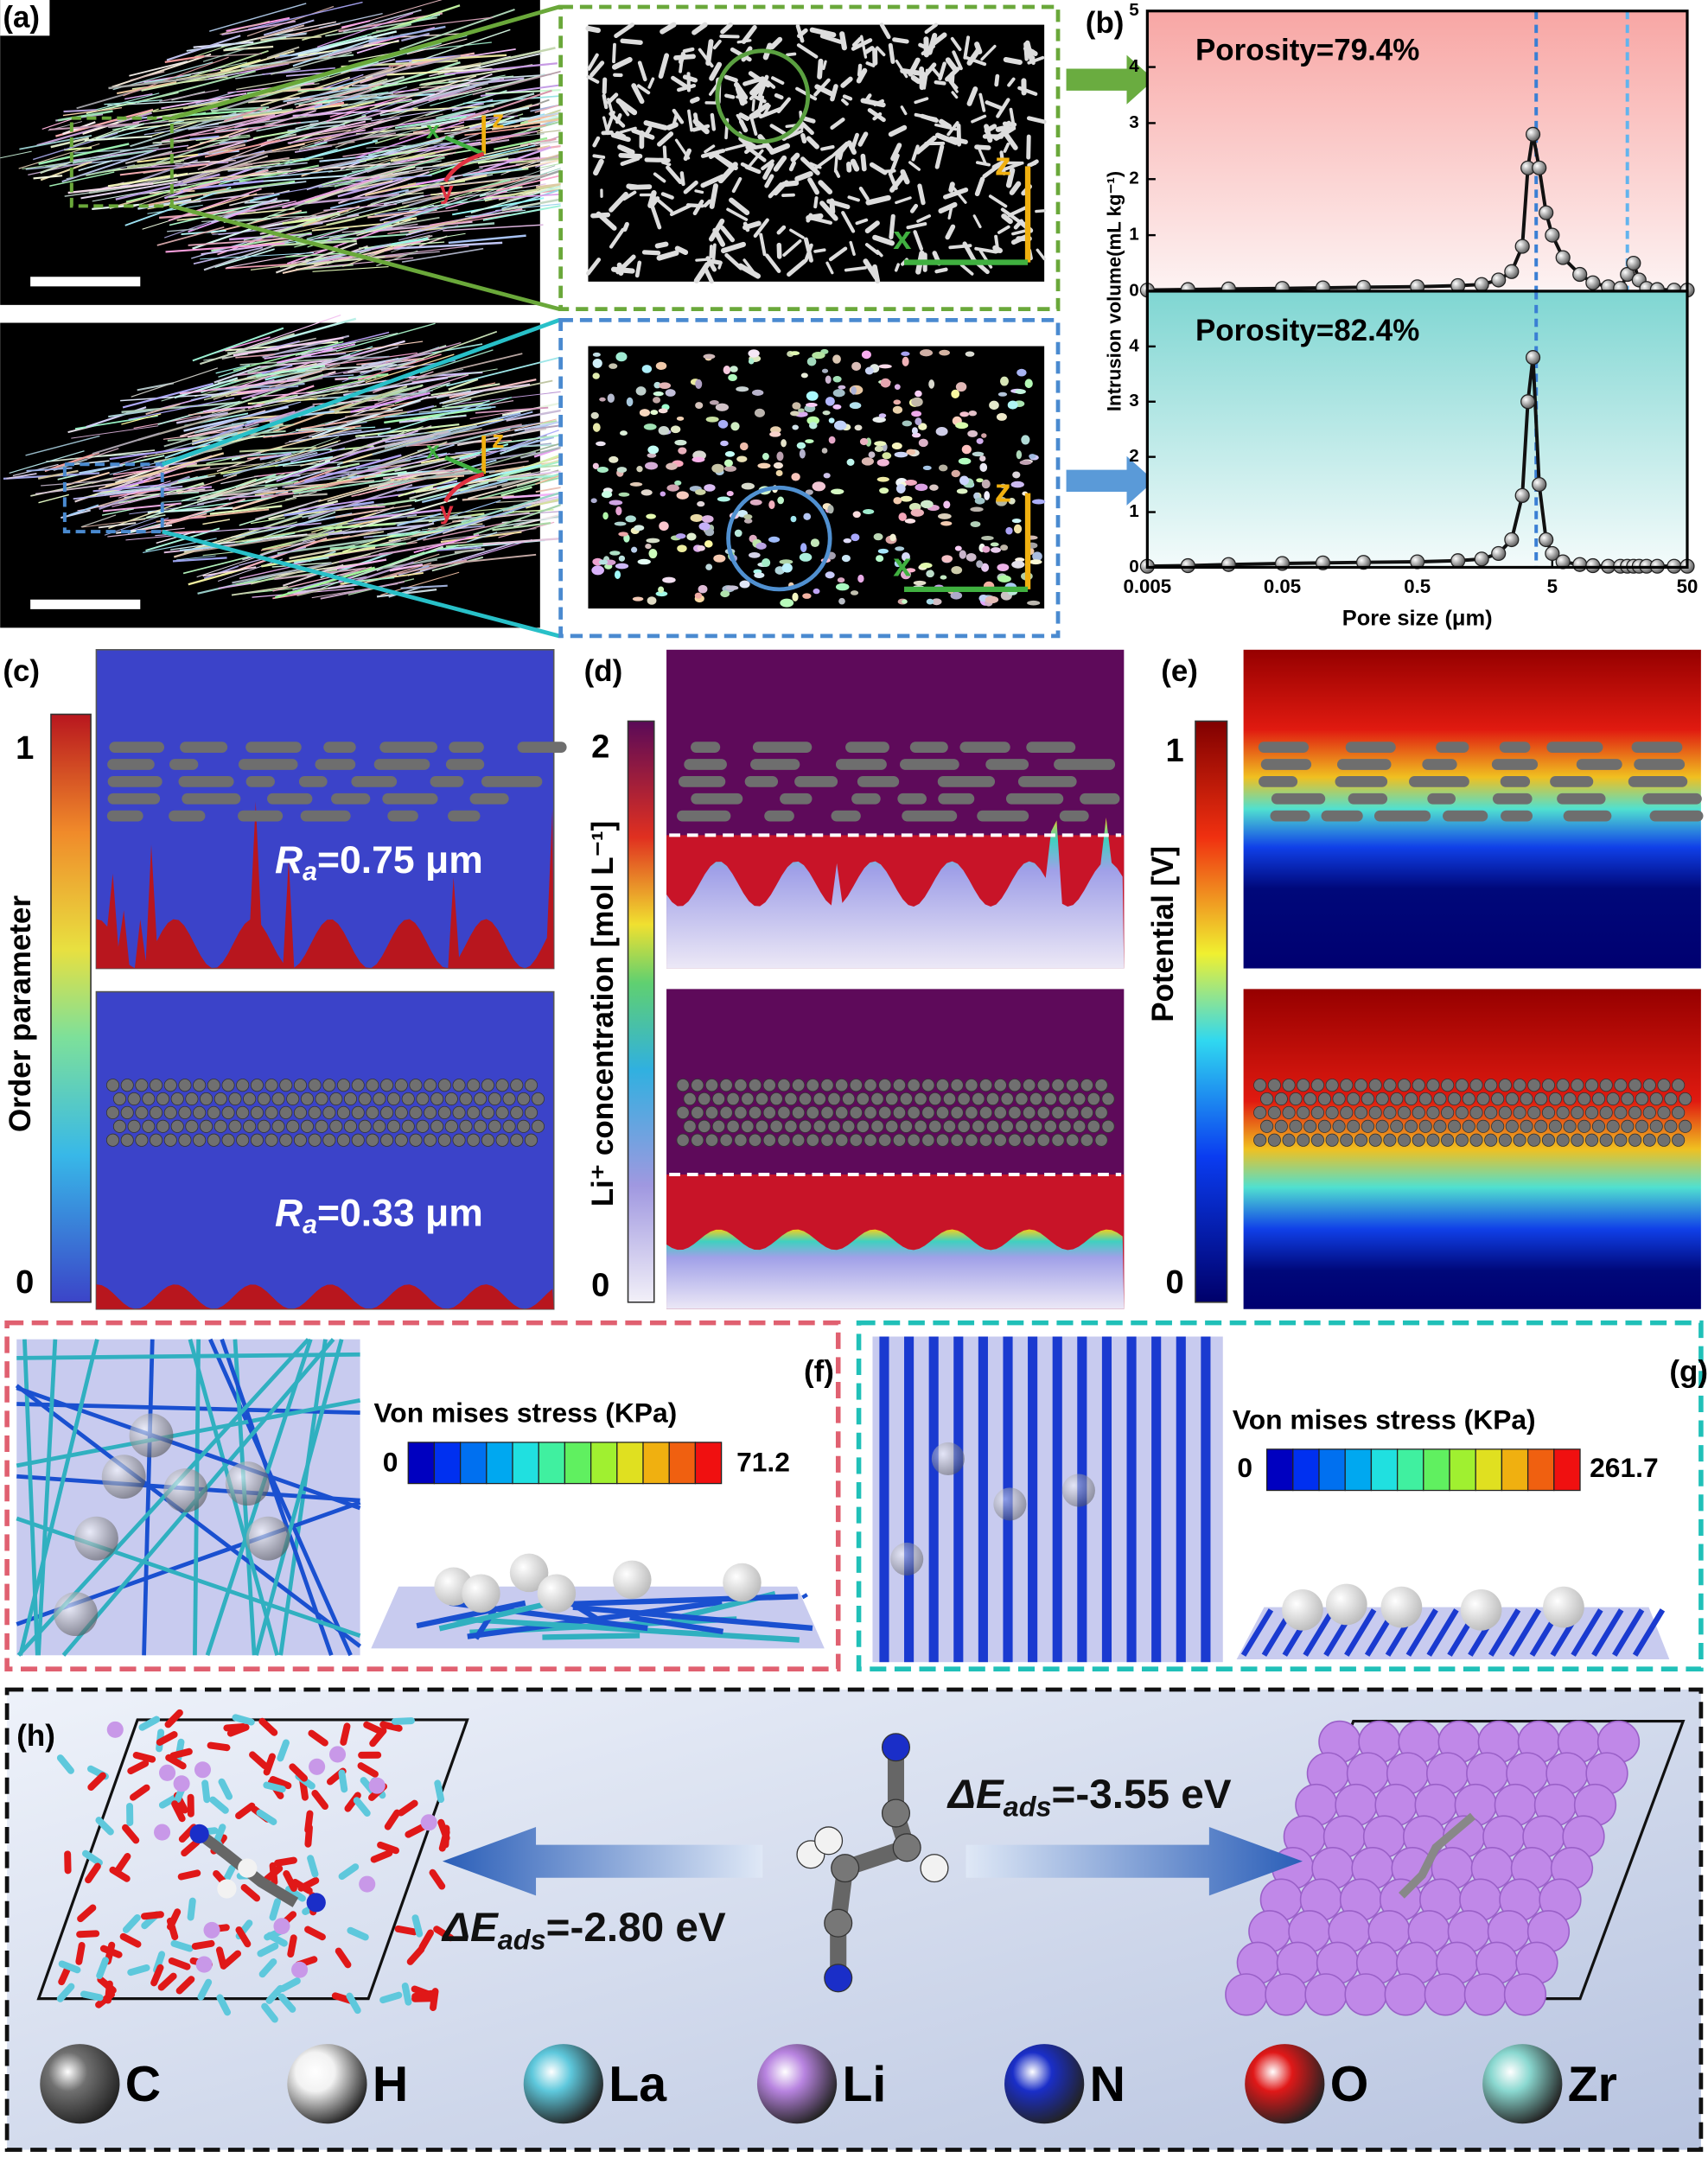  What do you see at coordinates (1417, 586) in the screenshot?
I see `label: 0.5` at bounding box center [1417, 586].